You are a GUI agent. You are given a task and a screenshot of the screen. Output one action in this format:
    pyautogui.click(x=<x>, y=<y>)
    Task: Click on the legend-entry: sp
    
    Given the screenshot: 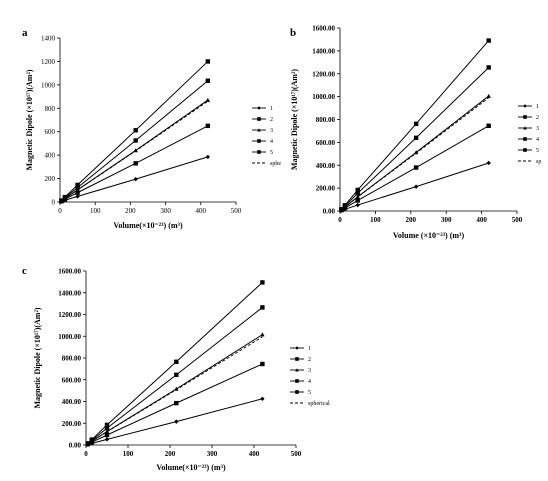 What is the action you would take?
    pyautogui.click(x=538, y=162)
    